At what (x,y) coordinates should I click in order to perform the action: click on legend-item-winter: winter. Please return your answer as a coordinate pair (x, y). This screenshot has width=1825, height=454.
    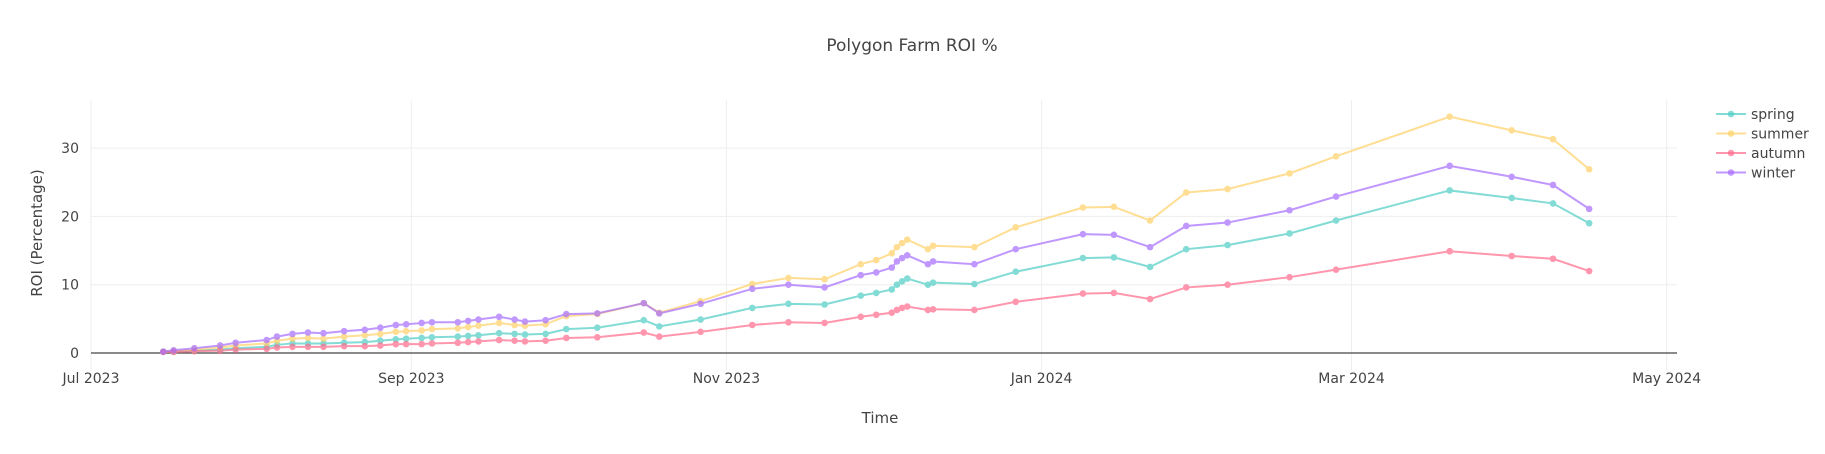
    Looking at the image, I should click on (1755, 174).